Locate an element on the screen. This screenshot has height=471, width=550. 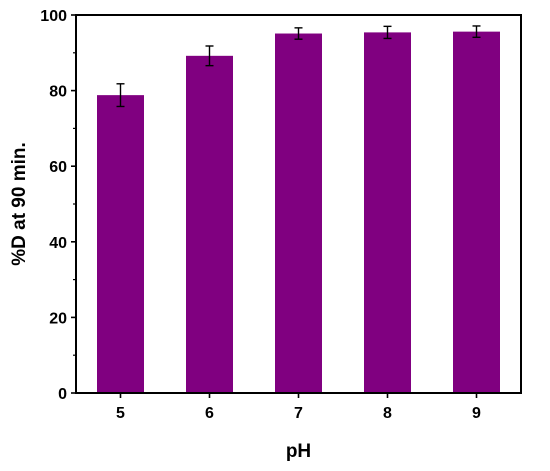
y-tick-label-100: 100 is located at coordinates (53, 16).